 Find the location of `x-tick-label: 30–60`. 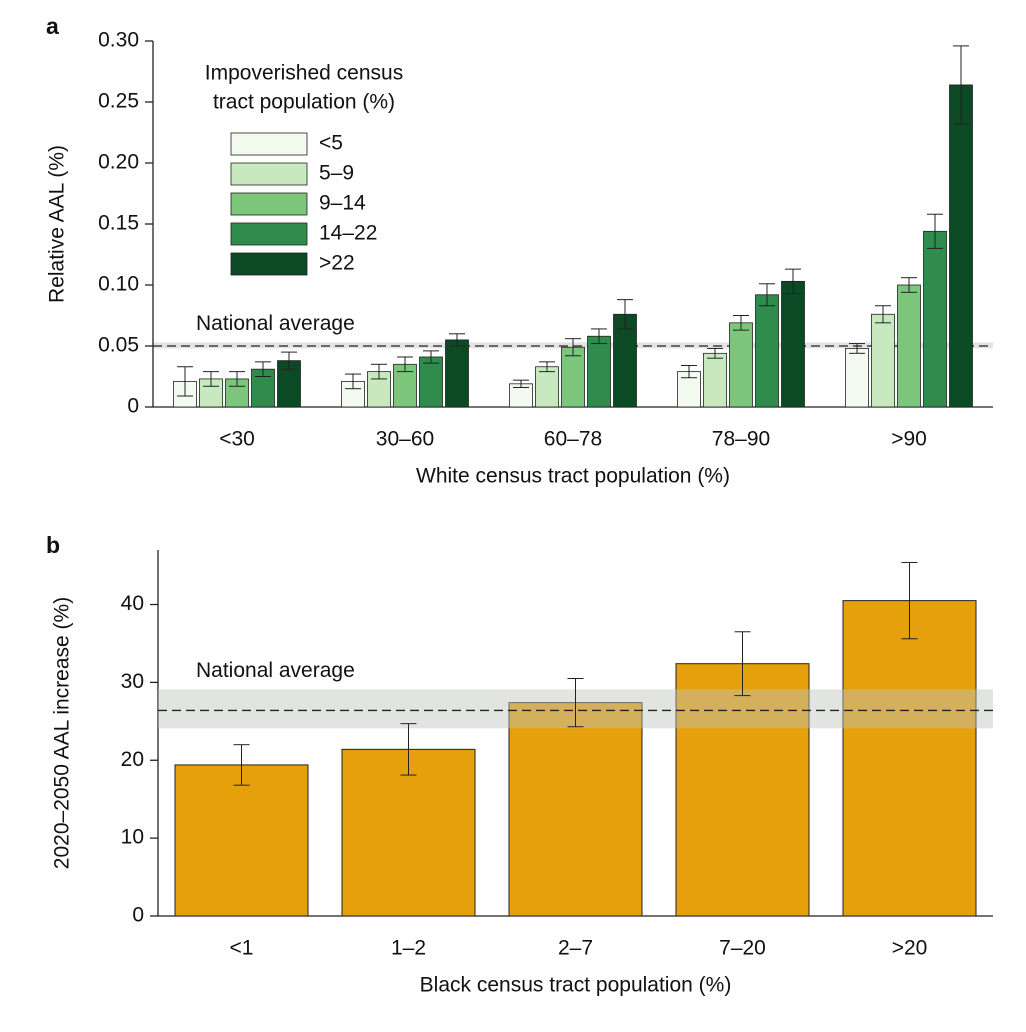

x-tick-label: 30–60 is located at coordinates (405, 439).